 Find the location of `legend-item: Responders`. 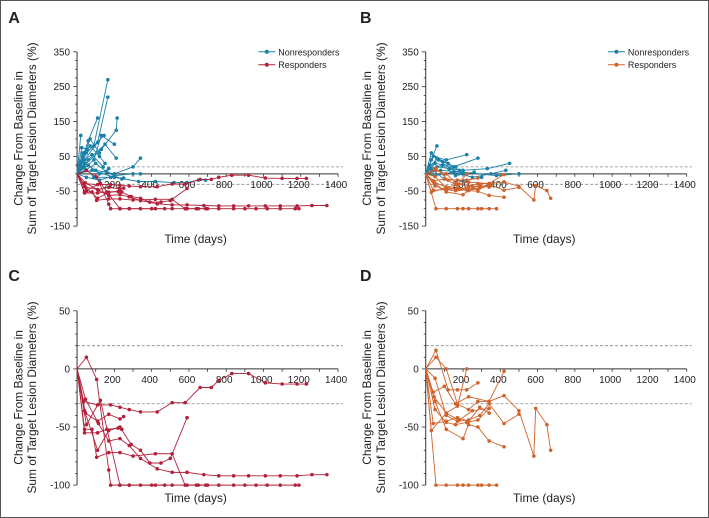

legend-item: Responders is located at coordinates (642, 65).